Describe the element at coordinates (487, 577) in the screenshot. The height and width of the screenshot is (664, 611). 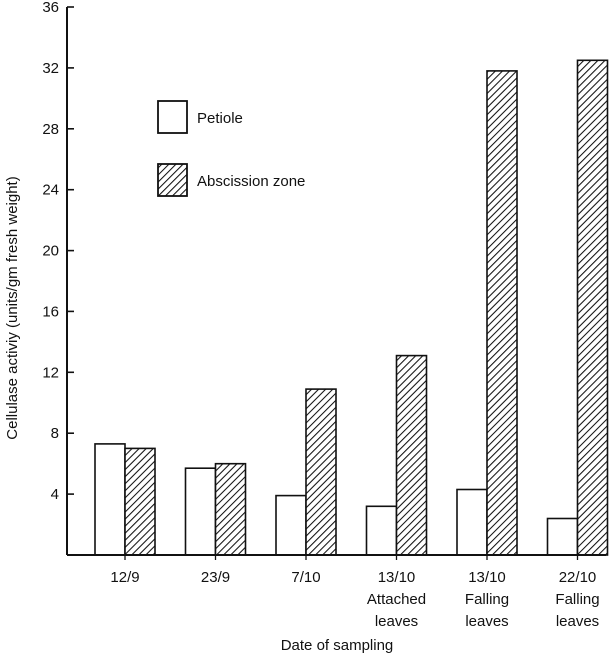
I see `x-category-label-5-line-1: 13/10` at that location.